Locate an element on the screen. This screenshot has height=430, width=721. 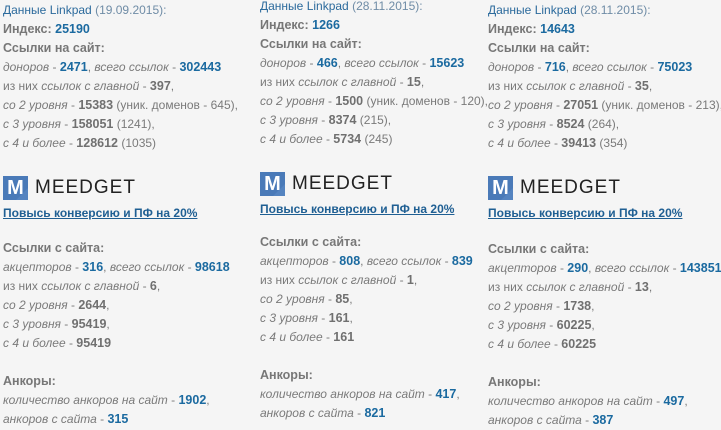
stat-label: (354) is located at coordinates (612, 143).